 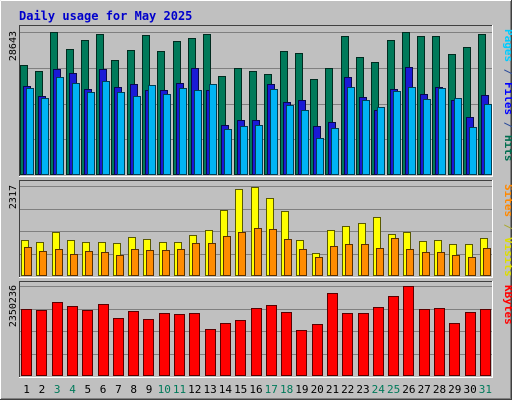 I want to click on legend-entry: KBytes, so click(x=507, y=305).